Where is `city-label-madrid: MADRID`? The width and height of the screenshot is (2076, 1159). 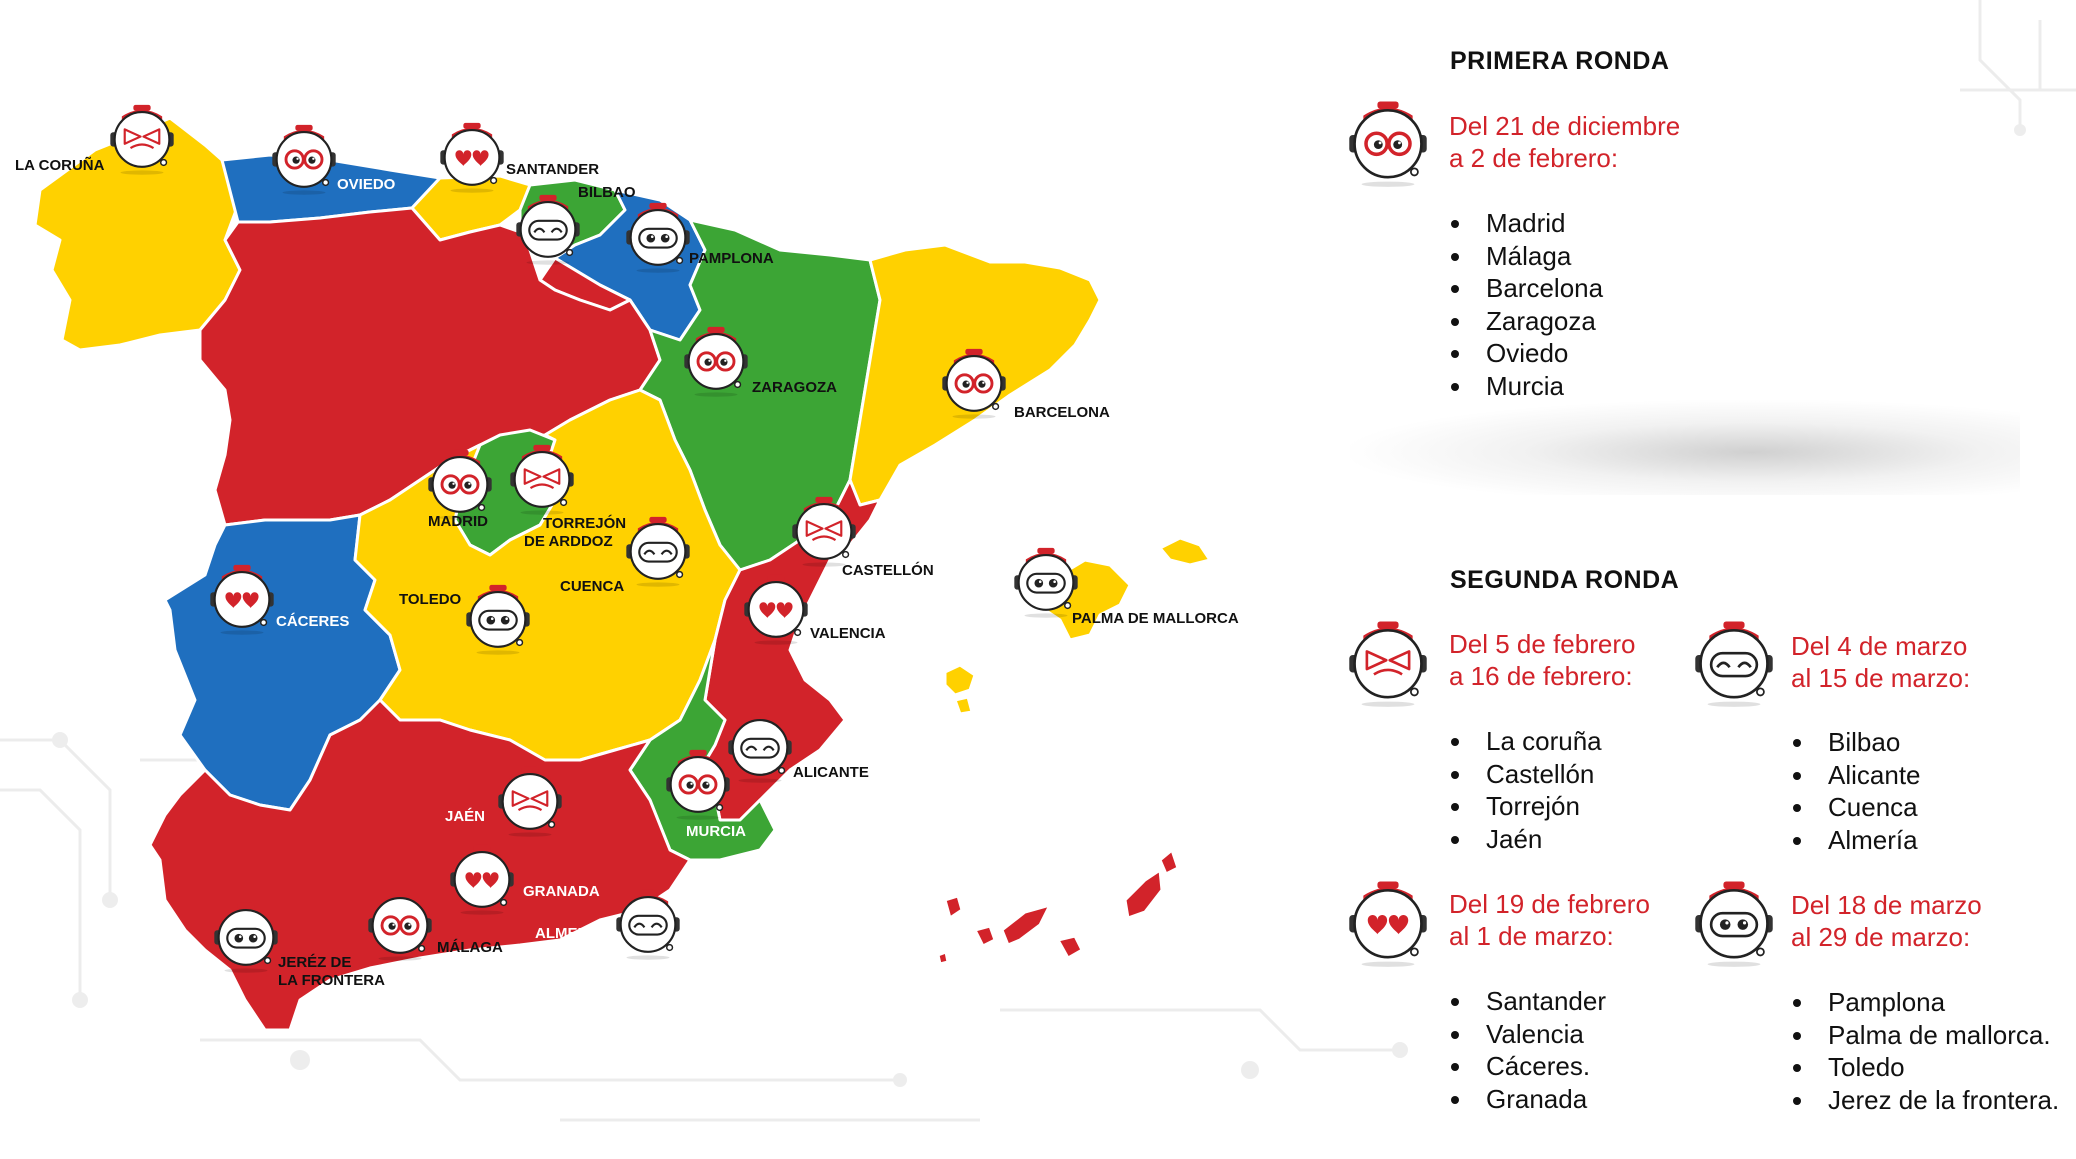 city-label-madrid: MADRID is located at coordinates (458, 521).